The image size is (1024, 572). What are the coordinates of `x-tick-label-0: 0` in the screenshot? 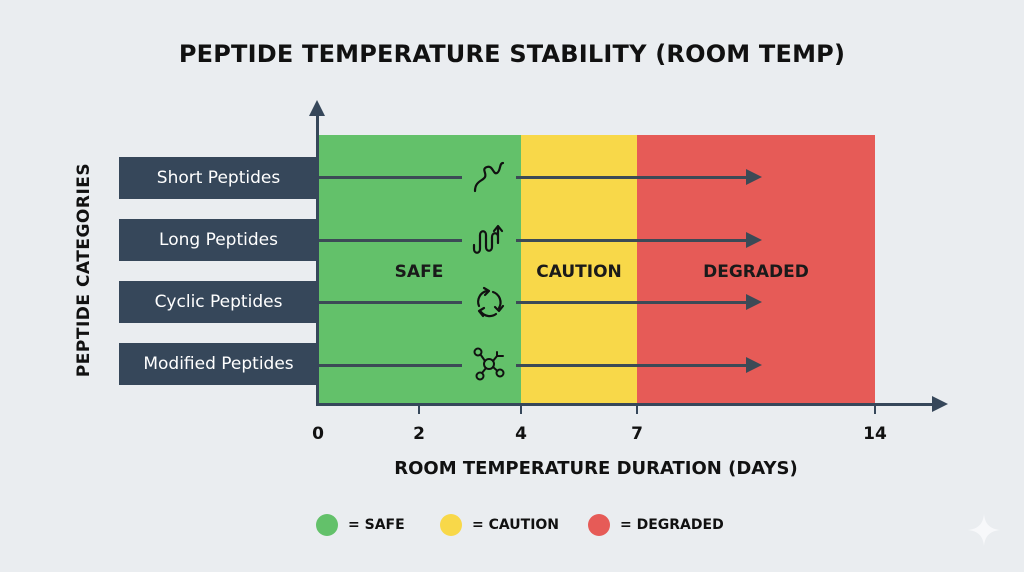 It's located at (318, 434).